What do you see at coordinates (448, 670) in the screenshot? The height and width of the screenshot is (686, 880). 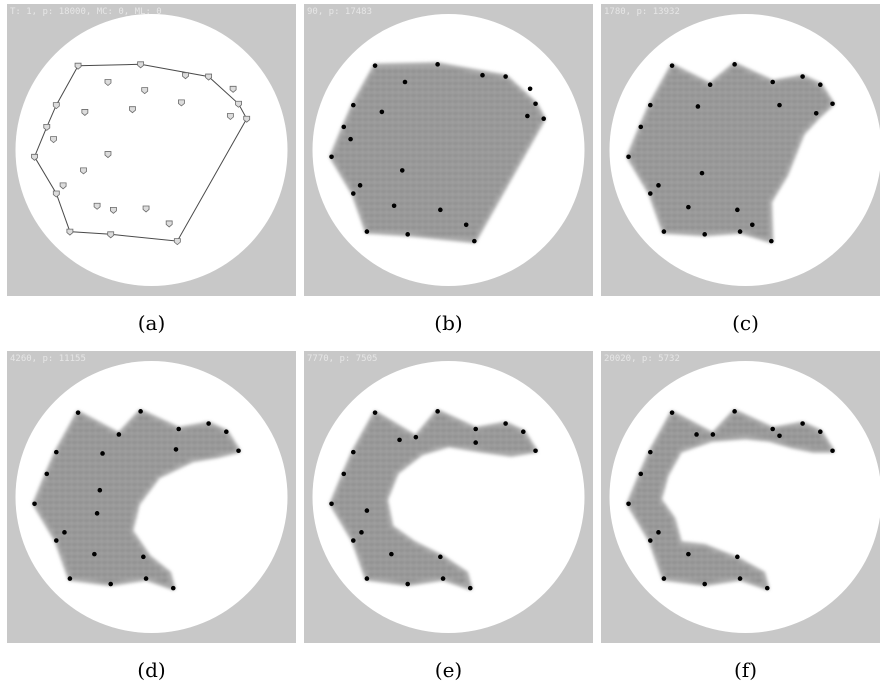 I see `caption-e: (e)` at bounding box center [448, 670].